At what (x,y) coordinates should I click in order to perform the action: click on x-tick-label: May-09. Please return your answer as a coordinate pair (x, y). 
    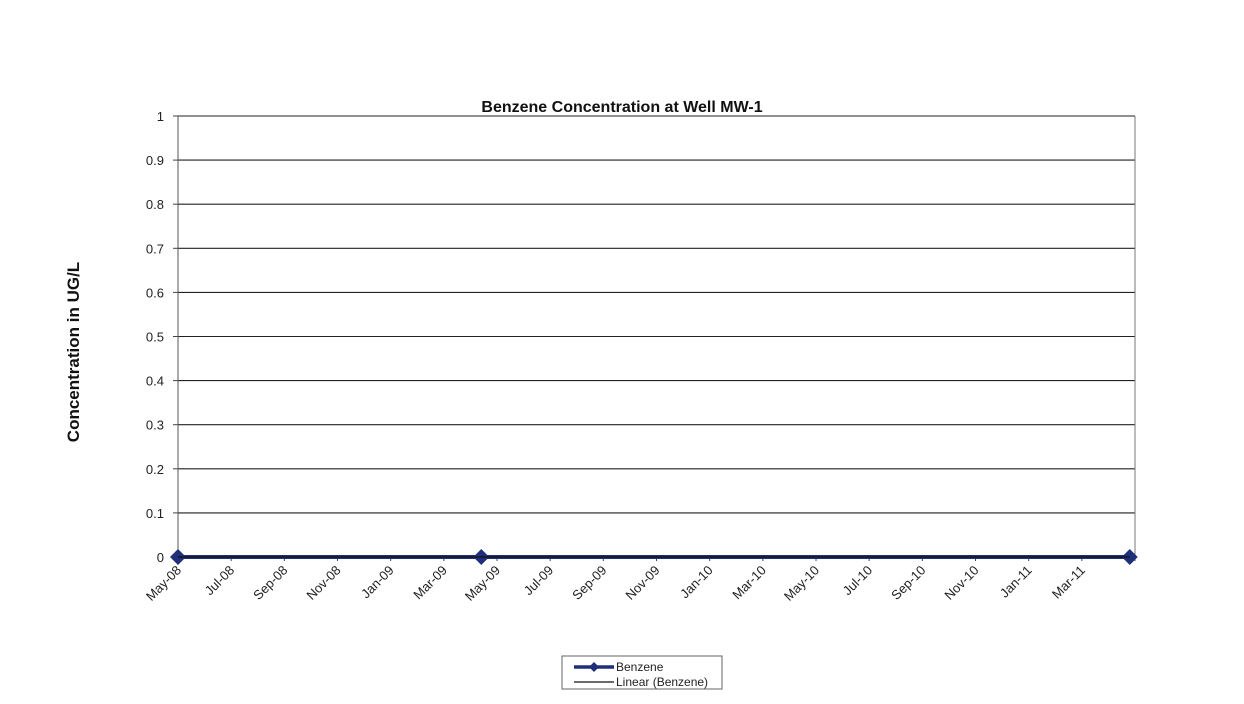
    Looking at the image, I should click on (482, 583).